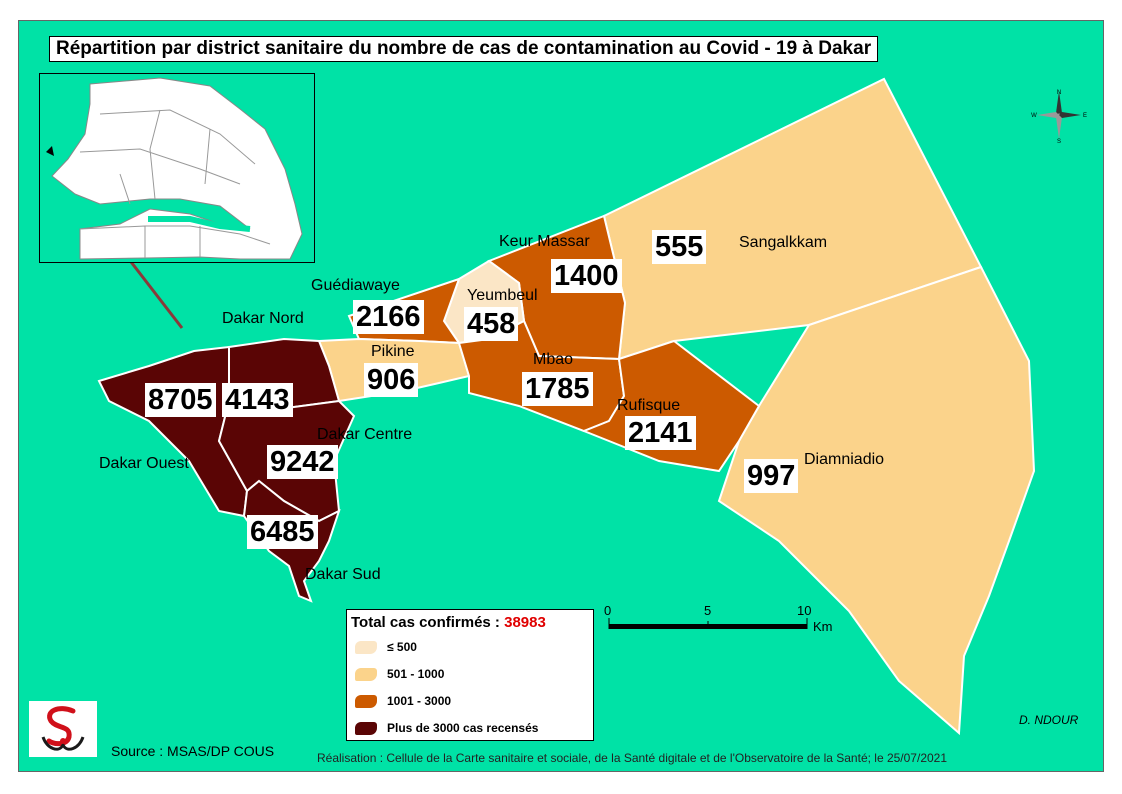 This screenshot has height=794, width=1122. I want to click on scale-unit: Km, so click(823, 626).